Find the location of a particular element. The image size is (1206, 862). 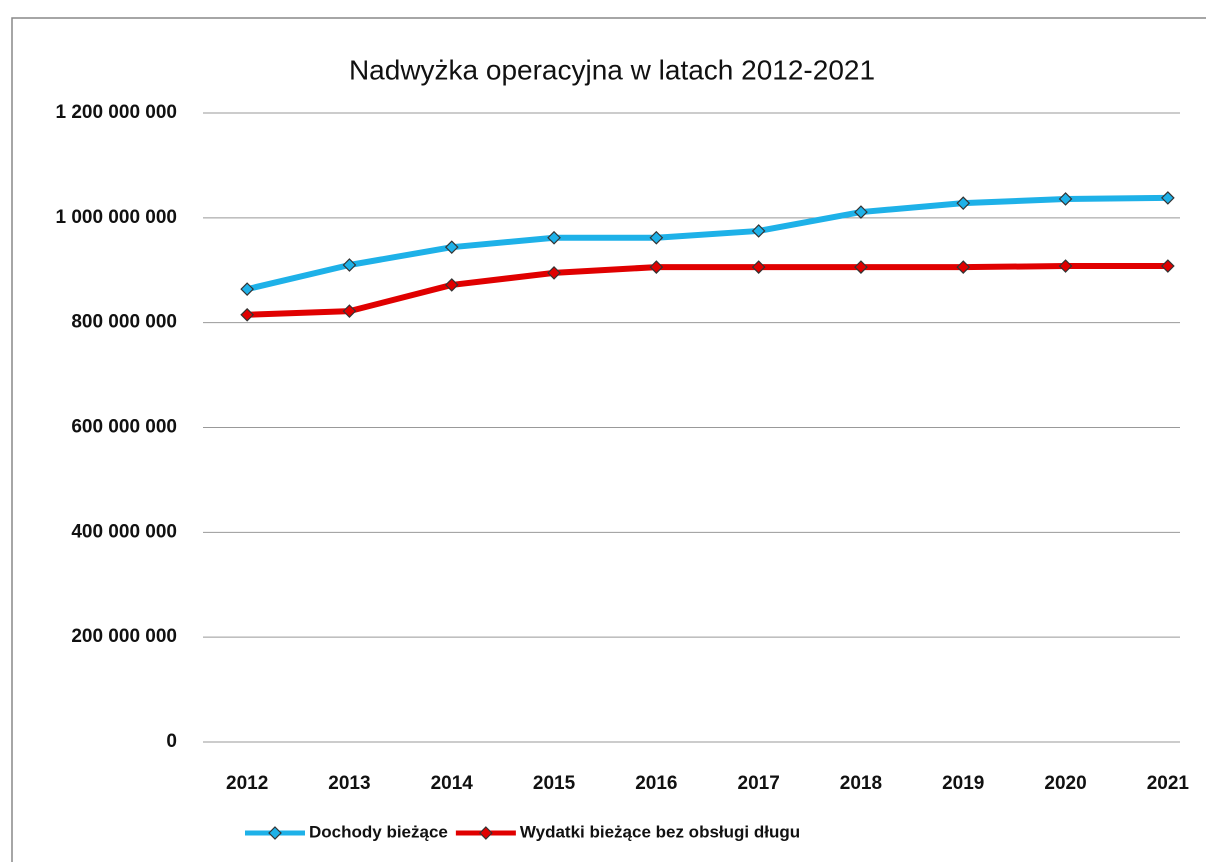

x-tick-label: 2014 is located at coordinates (452, 783).